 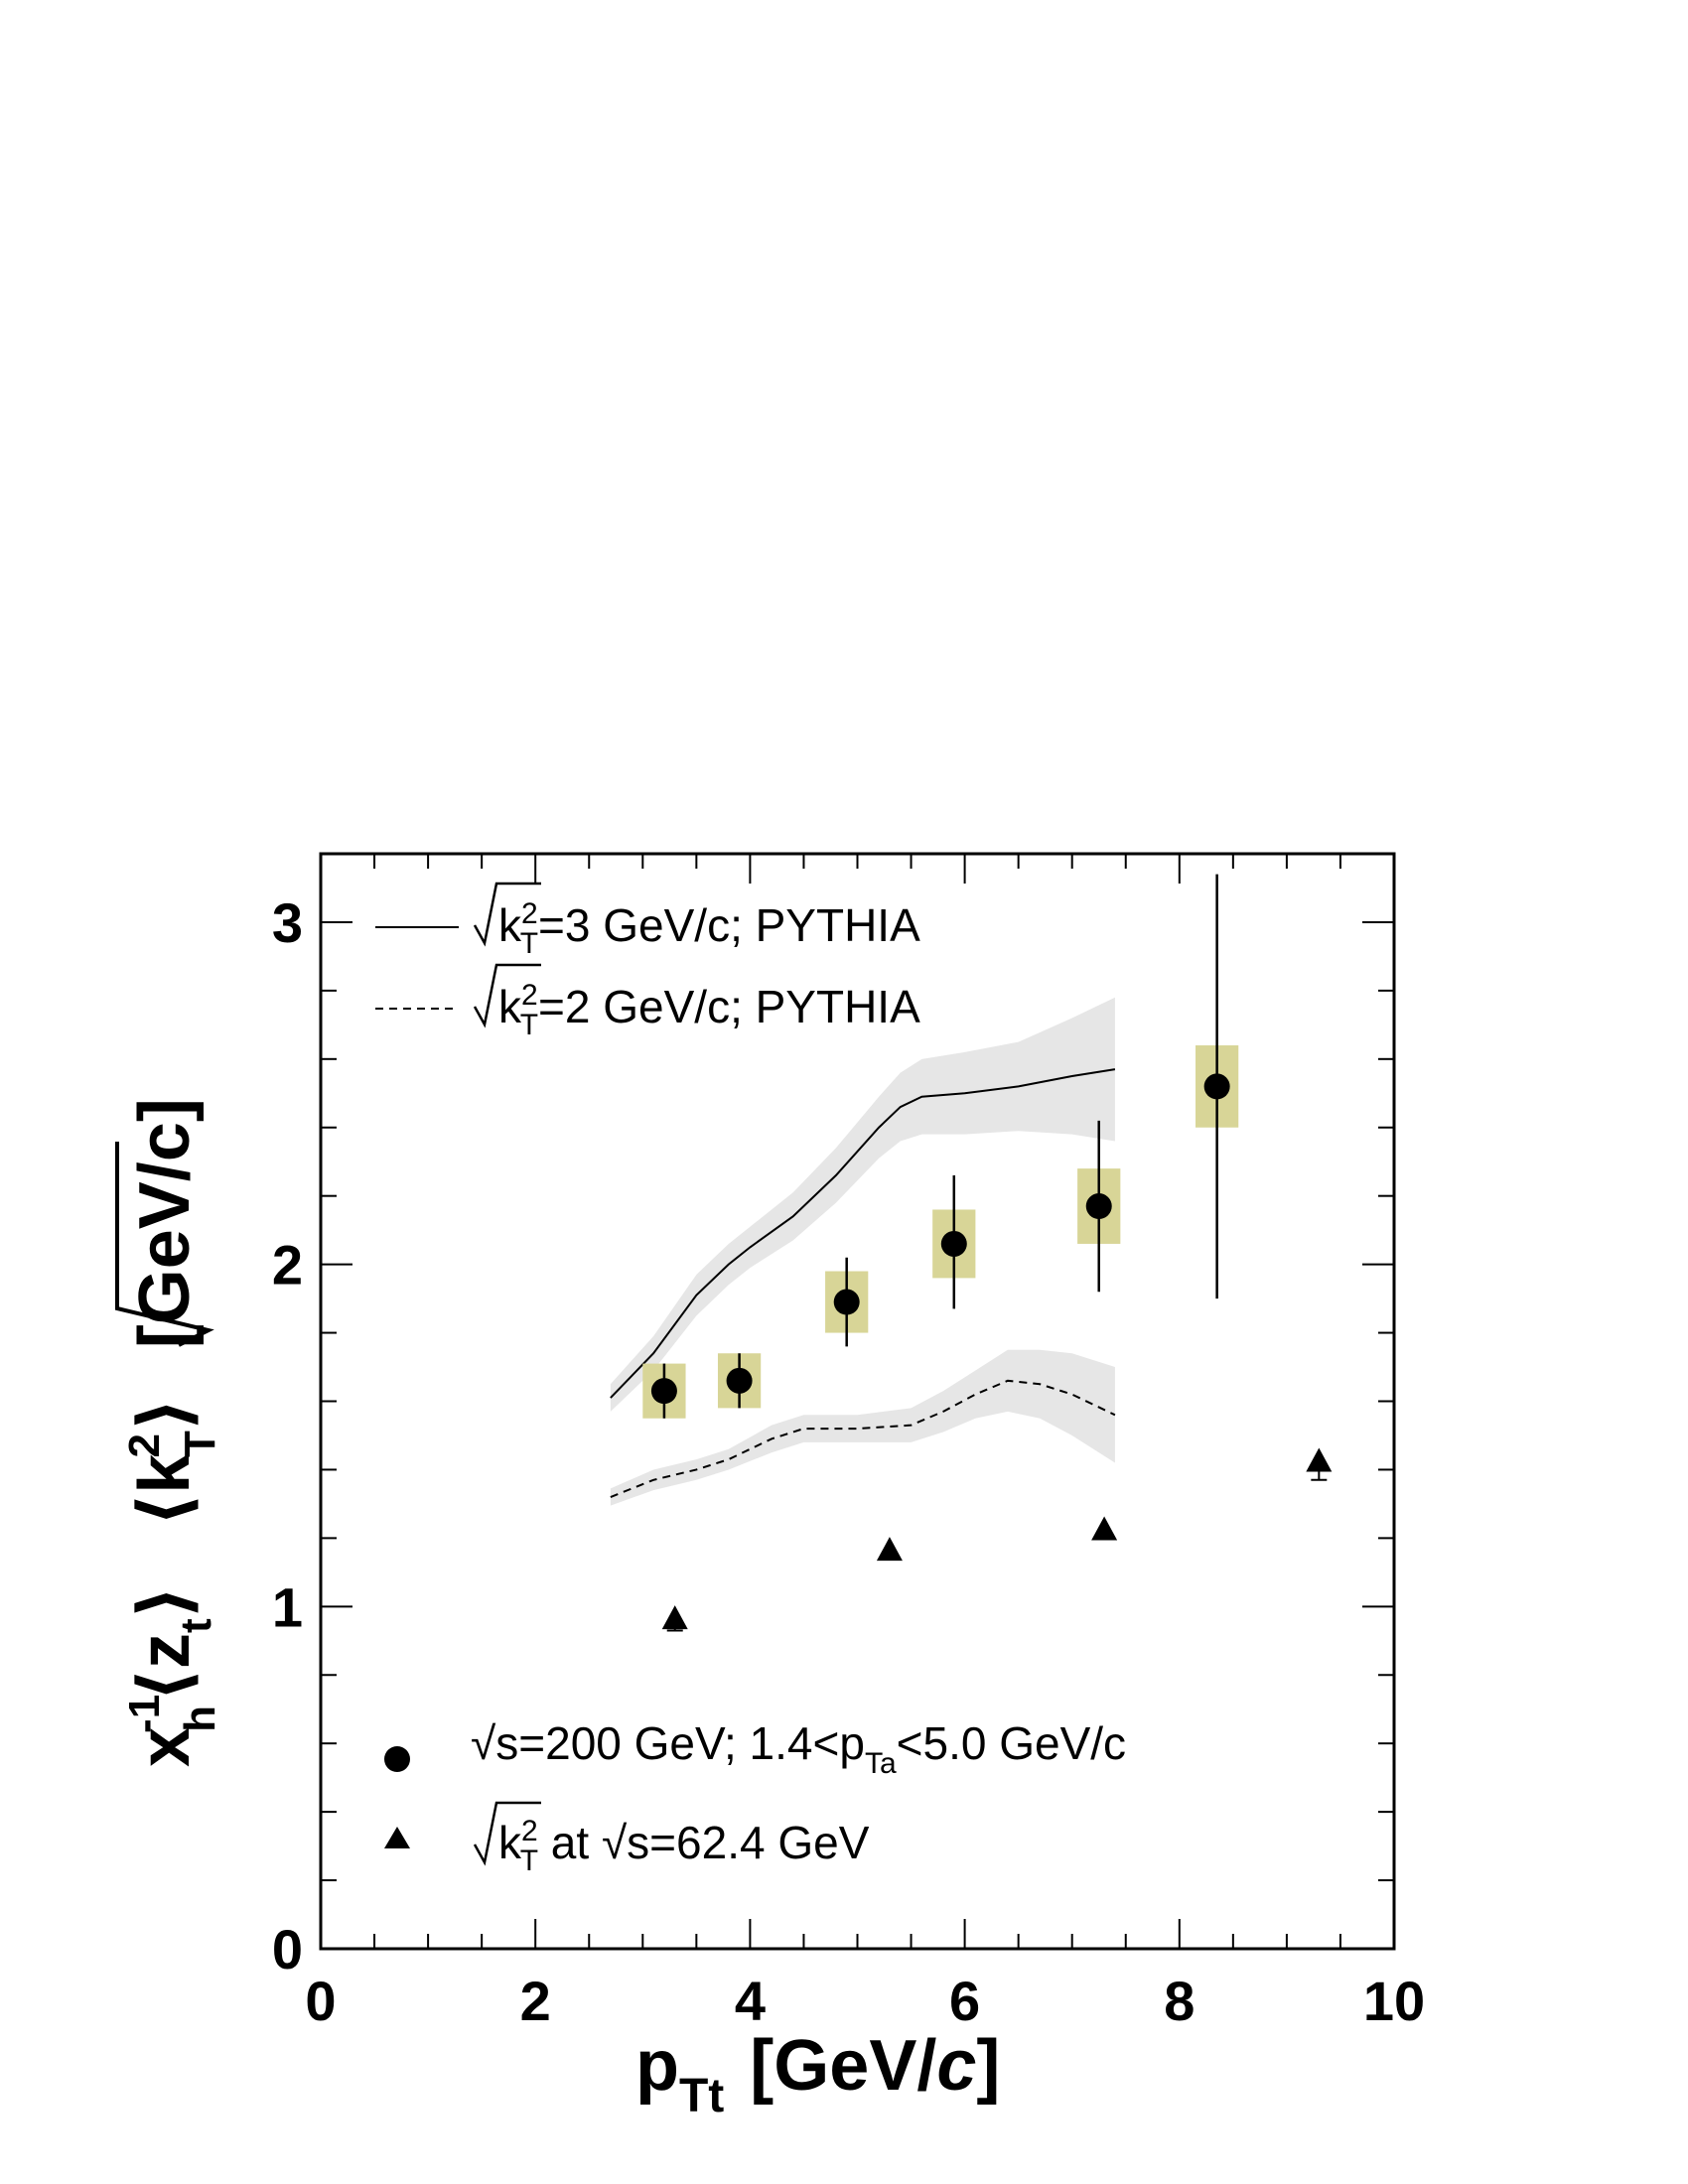 What do you see at coordinates (1394, 2001) in the screenshot?
I see `x-tick-label: 10` at bounding box center [1394, 2001].